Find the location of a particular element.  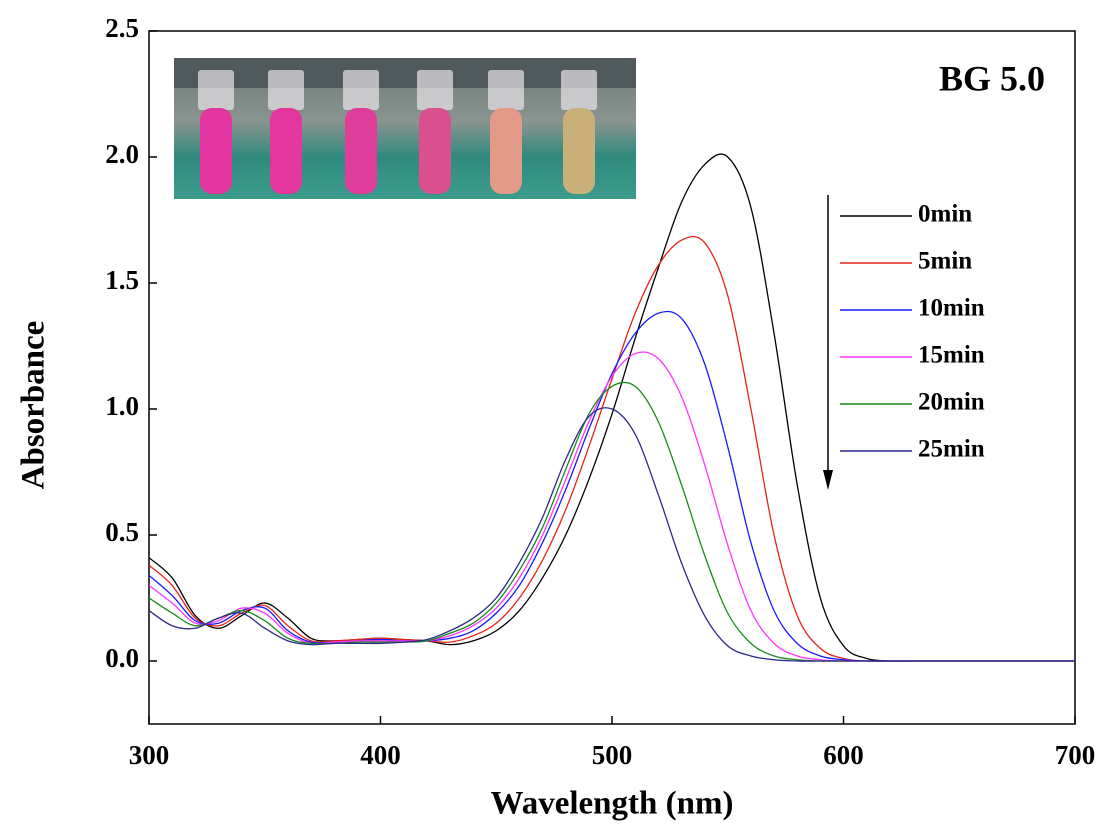

y-tick-label: 1.0 is located at coordinates (122, 406).